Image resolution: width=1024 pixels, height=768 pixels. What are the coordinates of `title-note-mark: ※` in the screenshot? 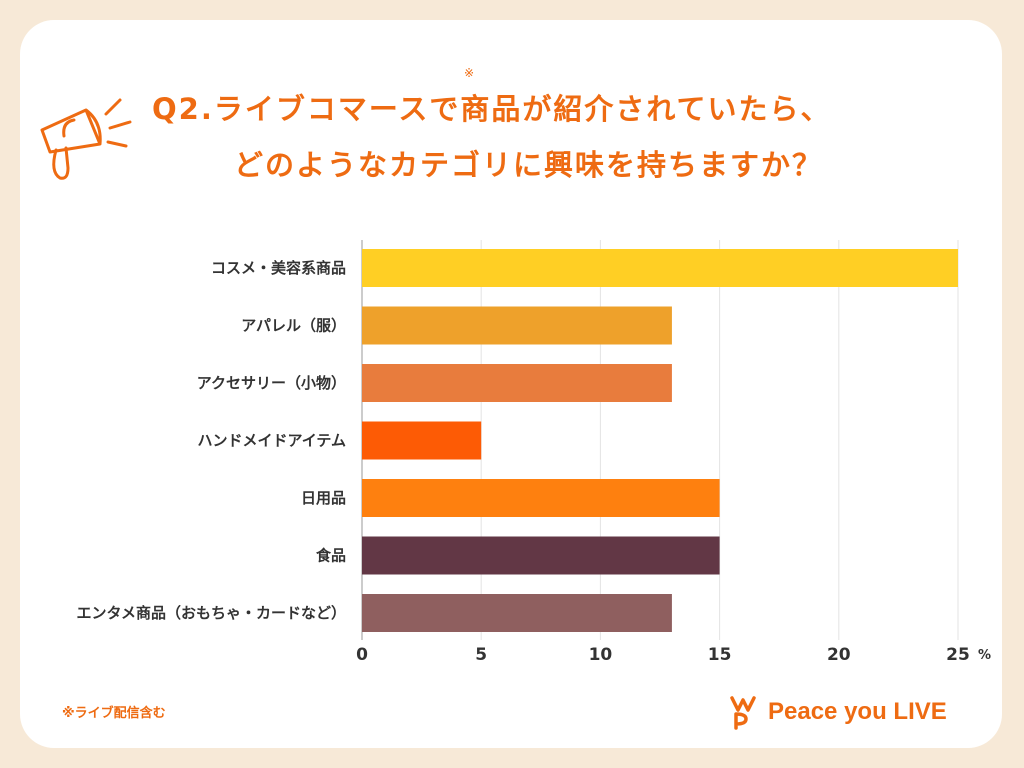 It's located at (469, 73).